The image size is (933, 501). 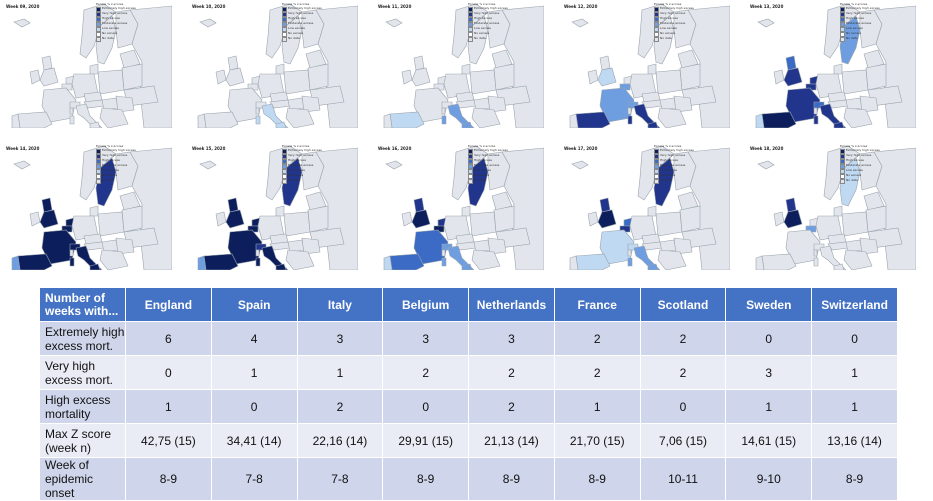 I want to click on legend-label: Extremely high excess, so click(x=491, y=8).